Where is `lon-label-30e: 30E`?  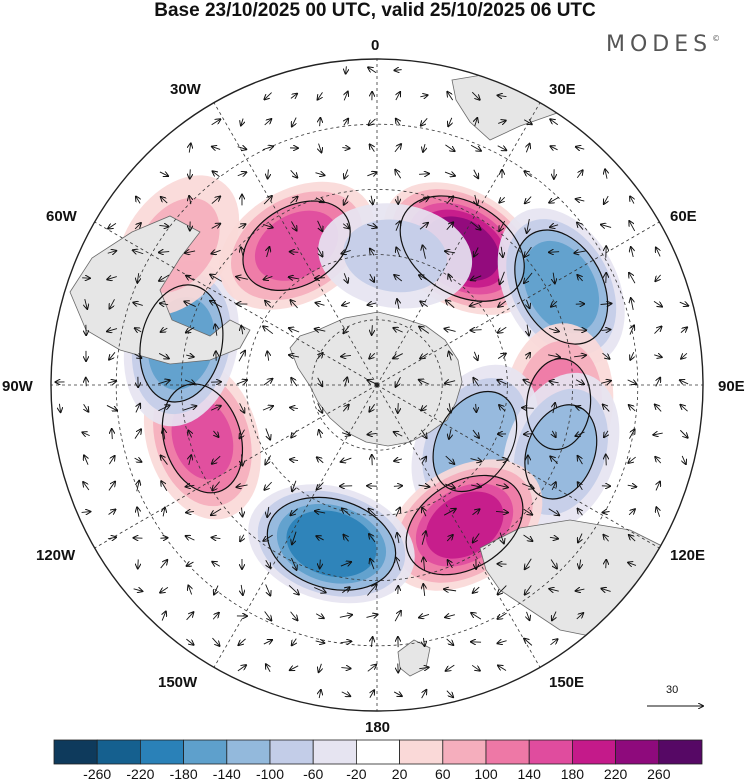 lon-label-30e: 30E is located at coordinates (562, 89).